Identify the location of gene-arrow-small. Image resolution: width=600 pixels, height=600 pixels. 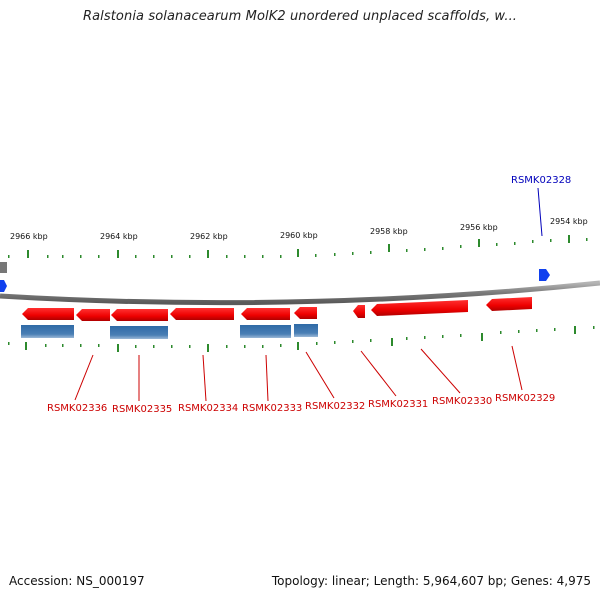
(359, 311).